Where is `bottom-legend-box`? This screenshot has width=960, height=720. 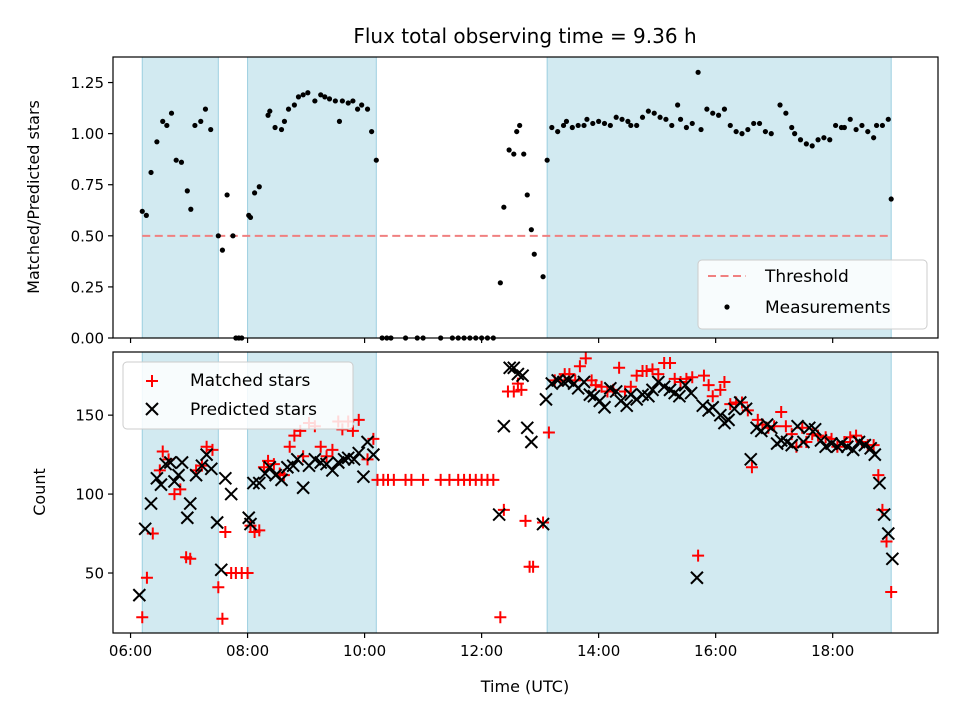
bottom-legend-box is located at coordinates (238, 395).